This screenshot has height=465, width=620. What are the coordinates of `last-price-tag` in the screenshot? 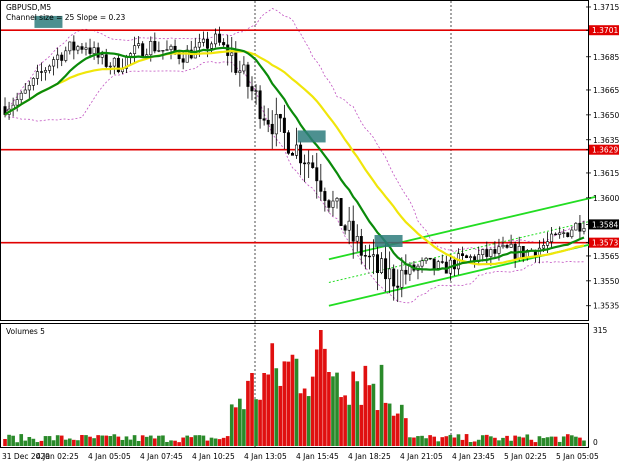 It's located at (604, 224).